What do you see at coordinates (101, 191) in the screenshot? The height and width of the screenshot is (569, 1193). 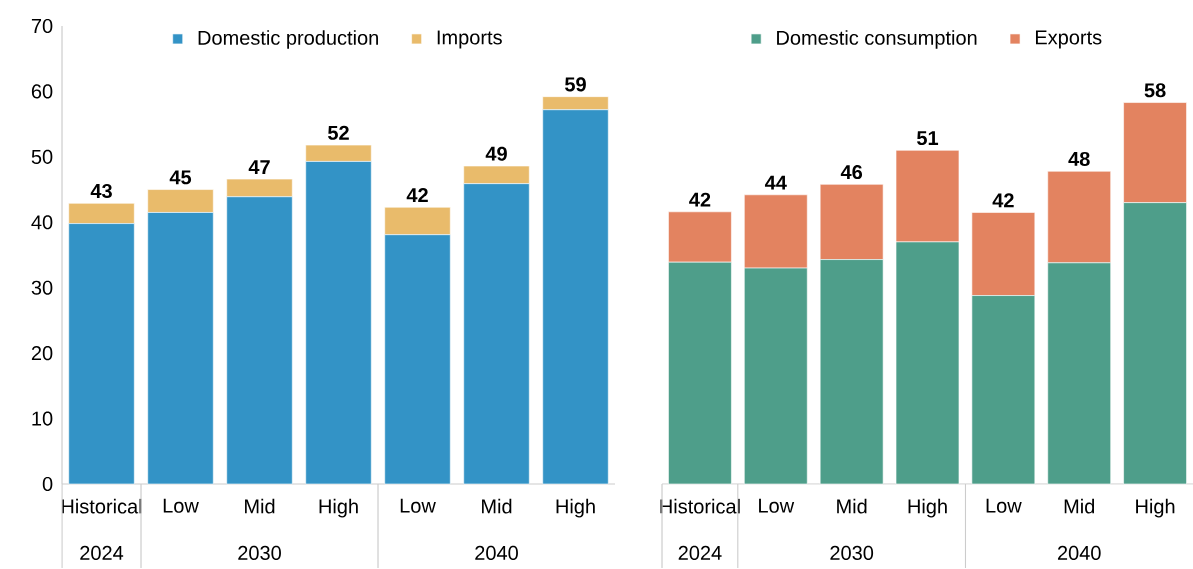 I see `total-label: 43` at bounding box center [101, 191].